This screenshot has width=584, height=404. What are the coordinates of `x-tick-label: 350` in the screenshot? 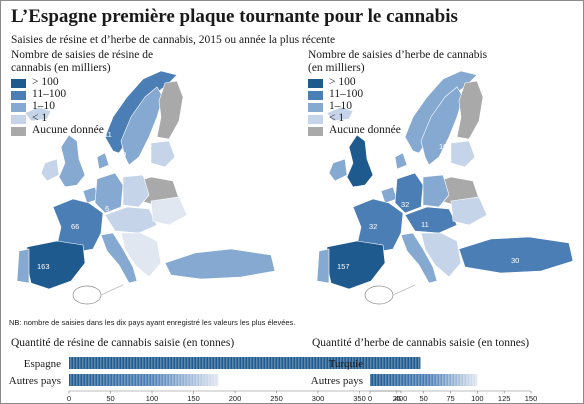 It's located at (359, 398).